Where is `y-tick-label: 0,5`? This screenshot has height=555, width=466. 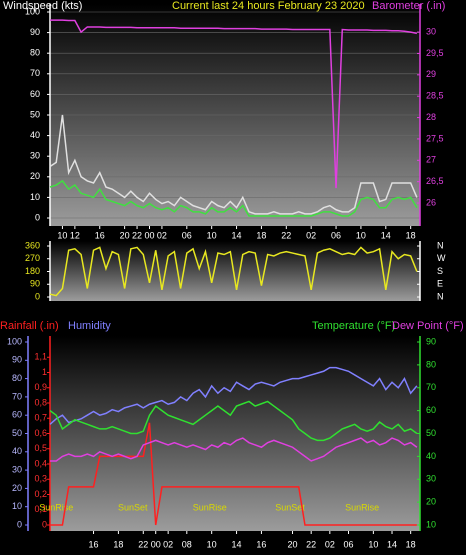 y-tick-label: 0,5 is located at coordinates (40, 448).